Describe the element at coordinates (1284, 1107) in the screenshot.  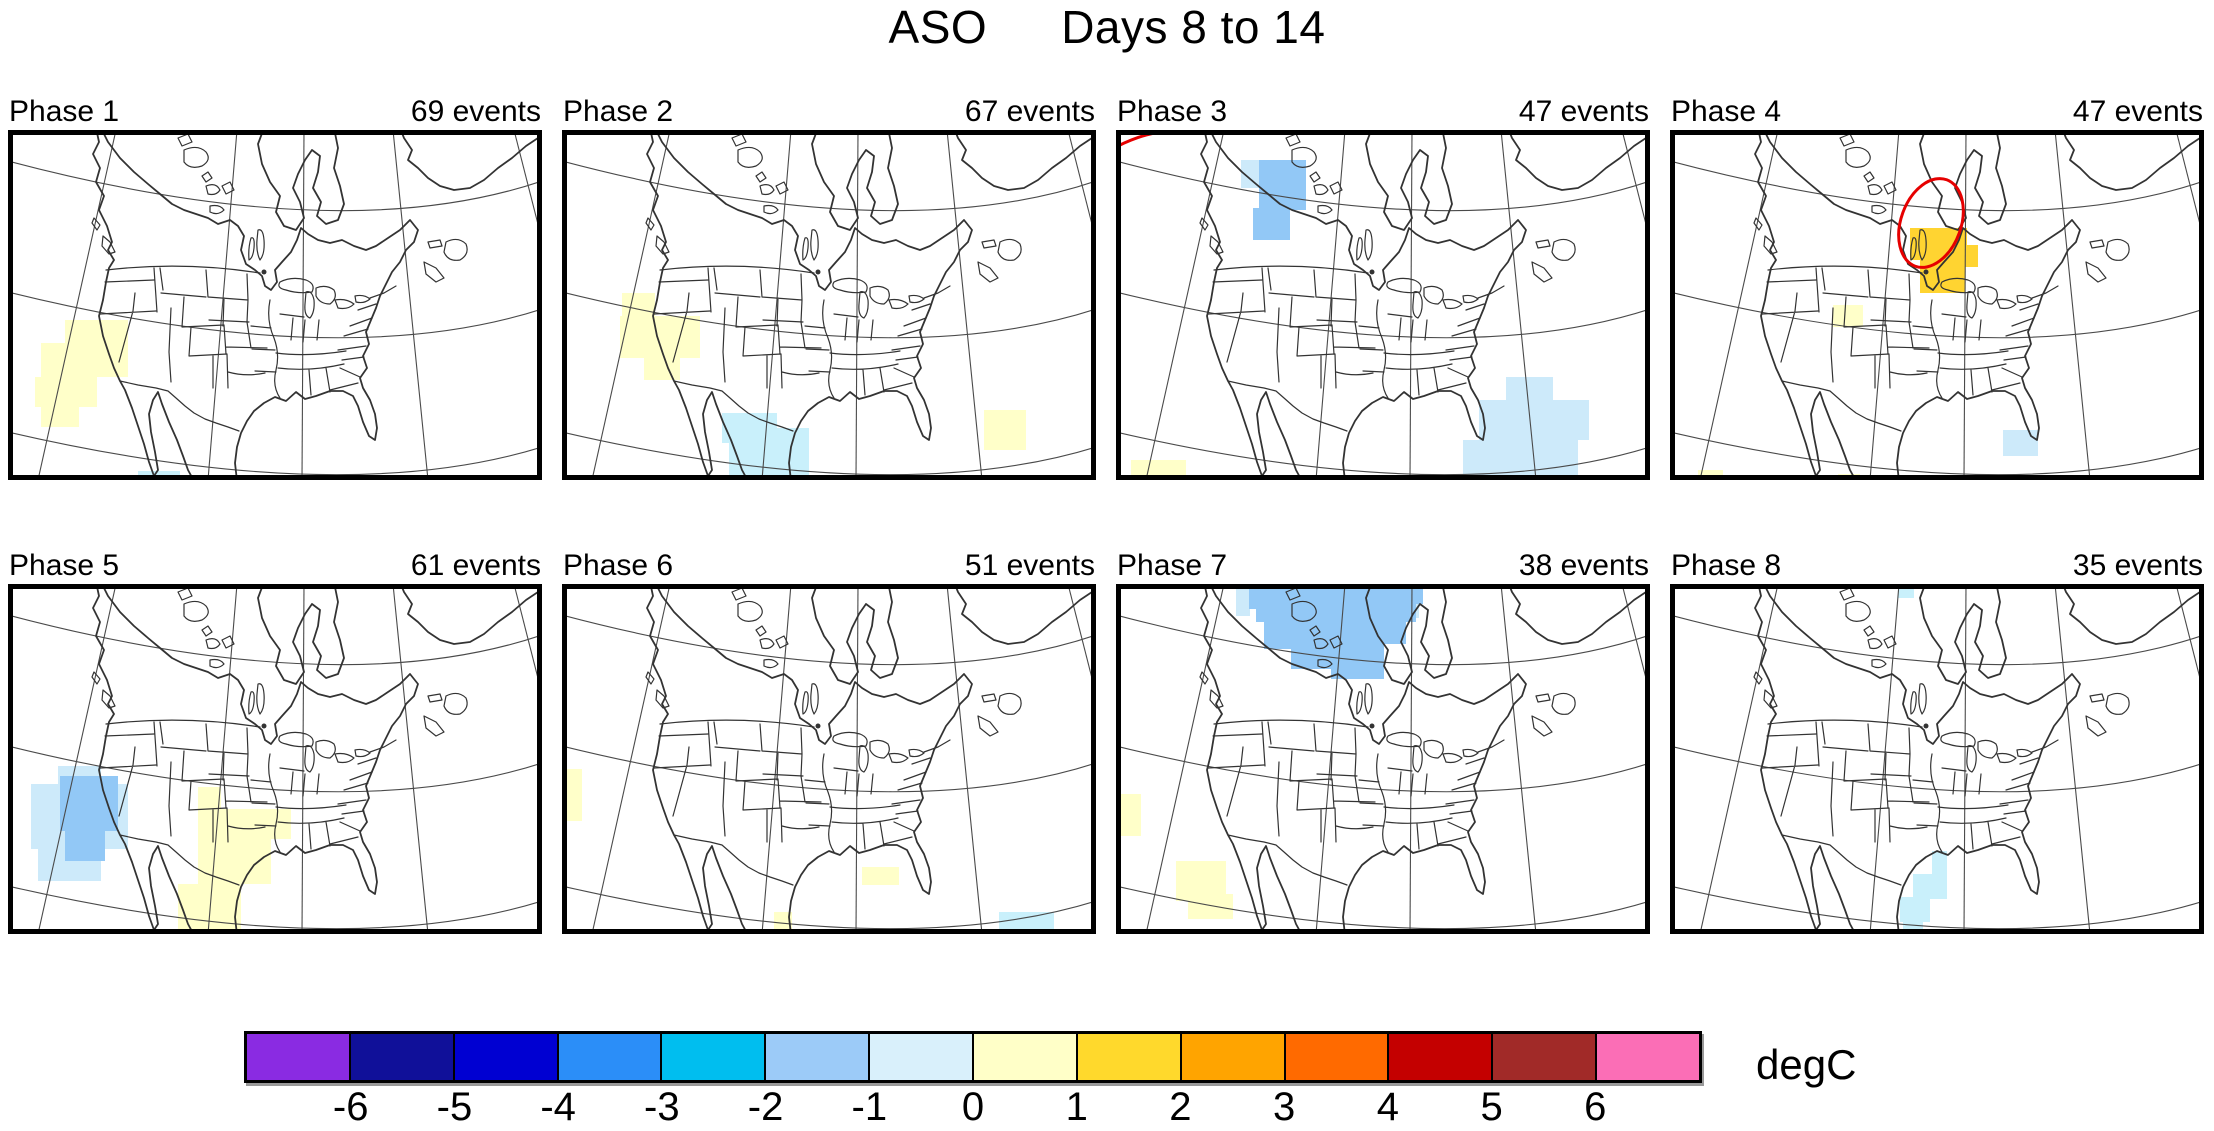
I see `colorbar-tick-label: 3` at that location.